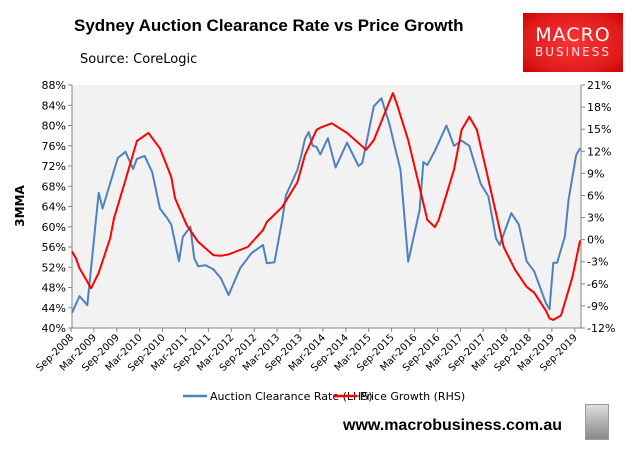 Image resolution: width=636 pixels, height=450 pixels. I want to click on right-tick-label: 9%, so click(595, 173).